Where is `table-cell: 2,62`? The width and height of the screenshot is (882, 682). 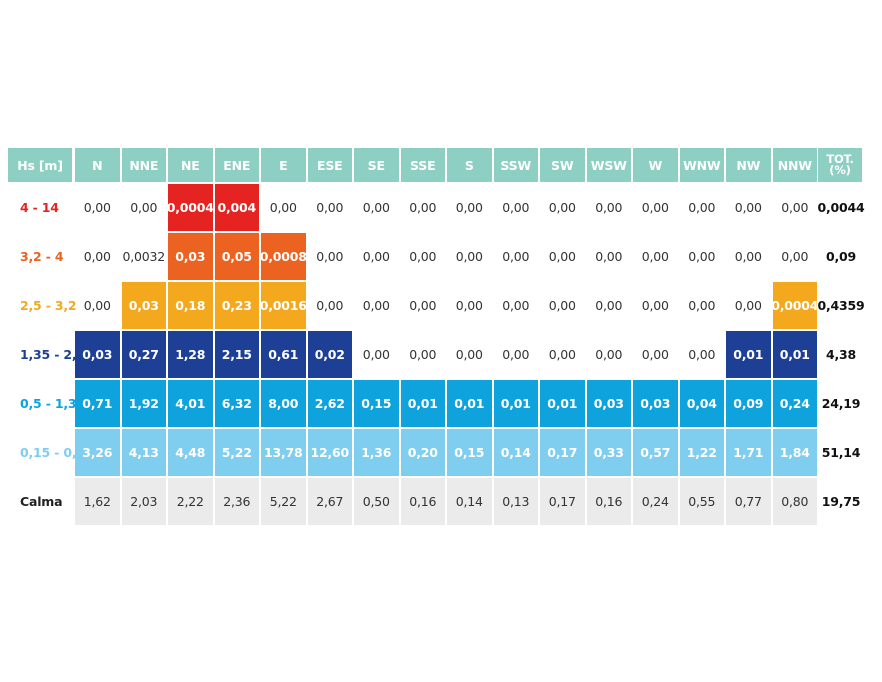
table-cell: 2,62 is located at coordinates (329, 403).